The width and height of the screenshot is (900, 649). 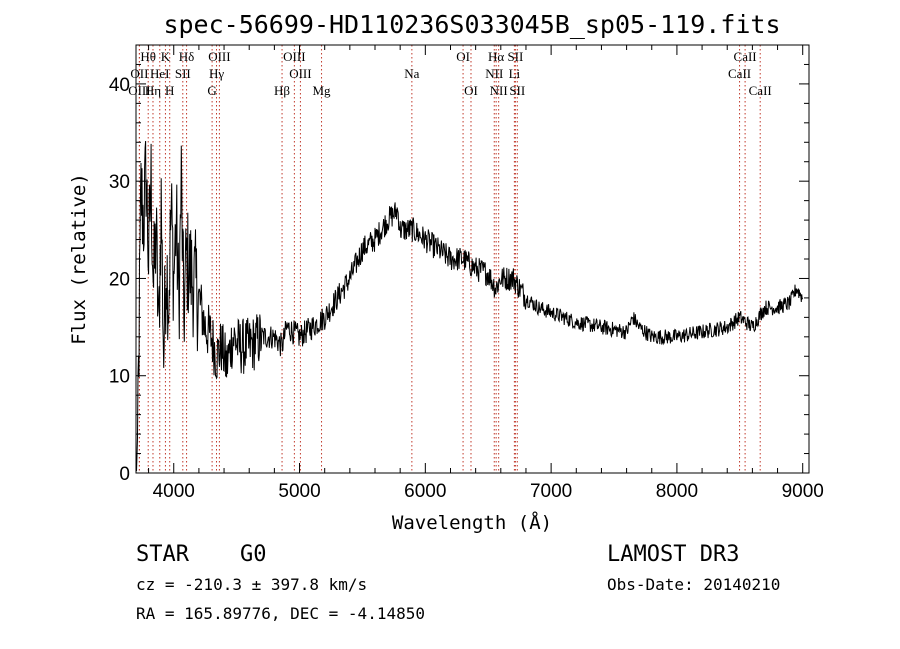 What do you see at coordinates (119, 85) in the screenshot?
I see `y-tick-label: 40` at bounding box center [119, 85].